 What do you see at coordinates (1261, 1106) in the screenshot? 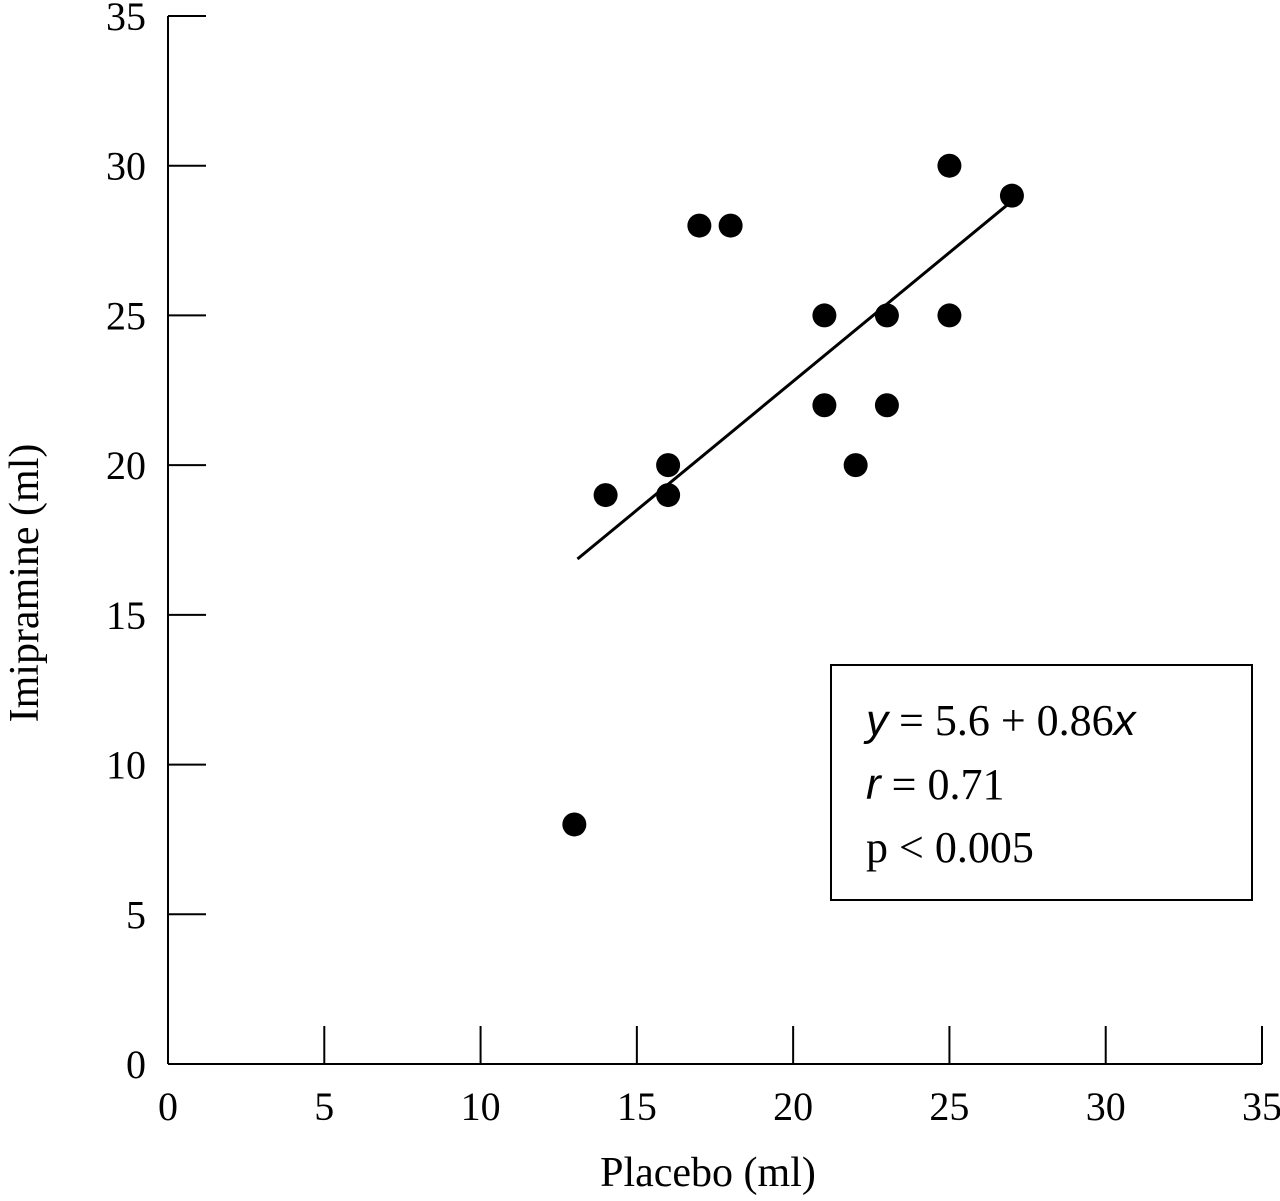
I see `x-tick-label: 35` at bounding box center [1261, 1106].